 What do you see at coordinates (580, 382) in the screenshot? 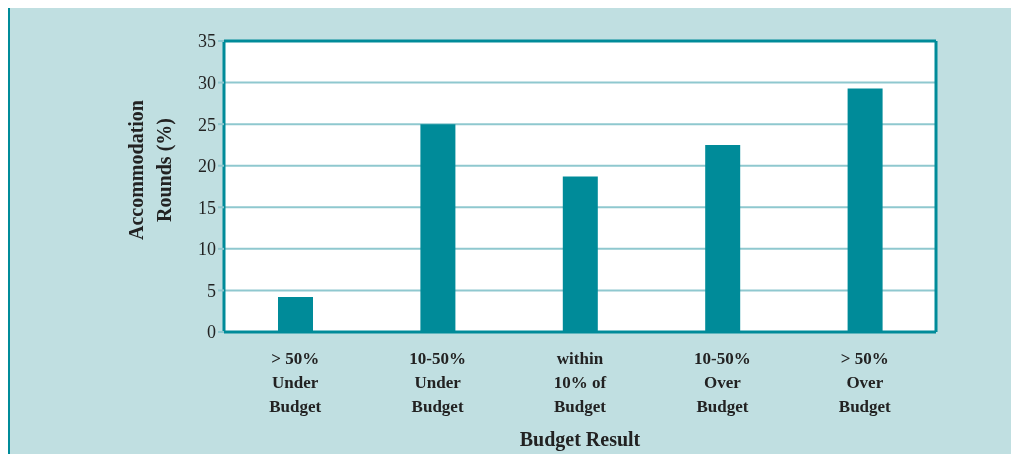
I see `x-tick-label: within 10% of Budget` at bounding box center [580, 382].